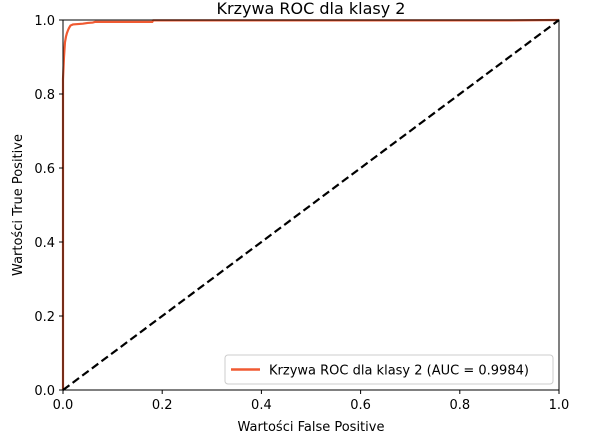 This screenshot has height=438, width=593. What do you see at coordinates (162, 405) in the screenshot?
I see `x-tick-label: 0.2` at bounding box center [162, 405].